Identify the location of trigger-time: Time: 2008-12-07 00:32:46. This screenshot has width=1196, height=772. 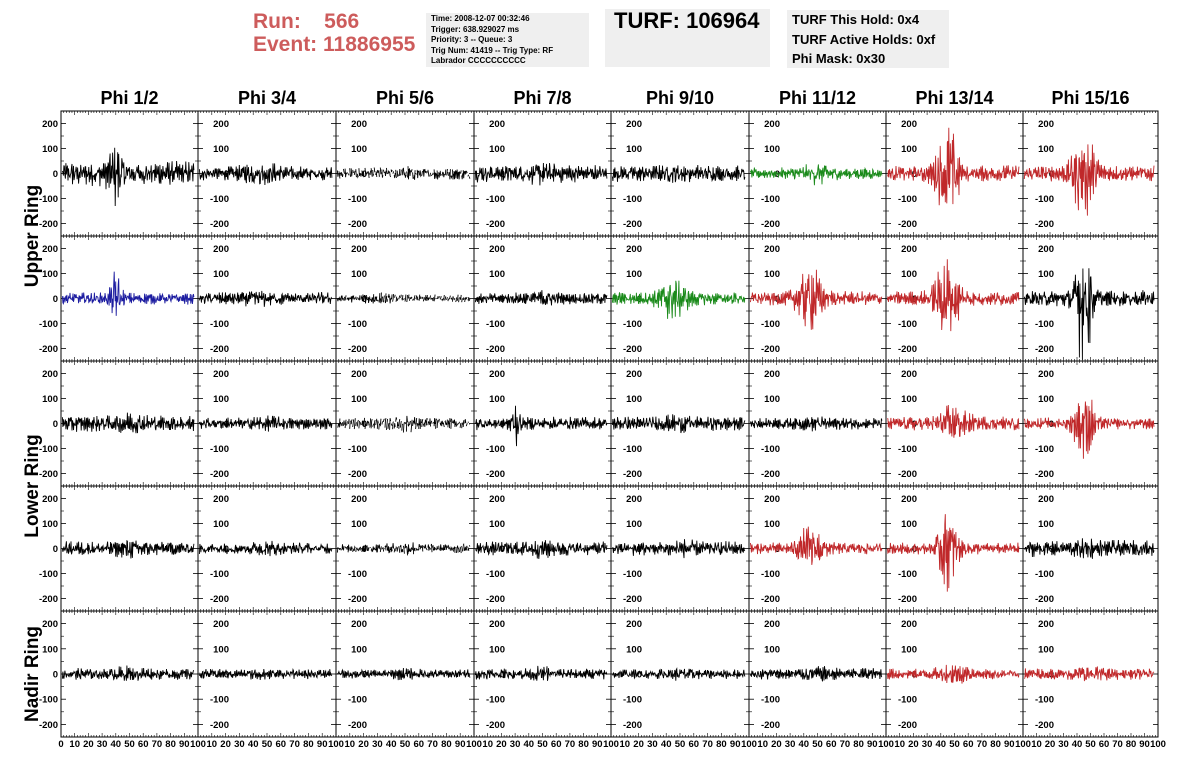
(480, 18).